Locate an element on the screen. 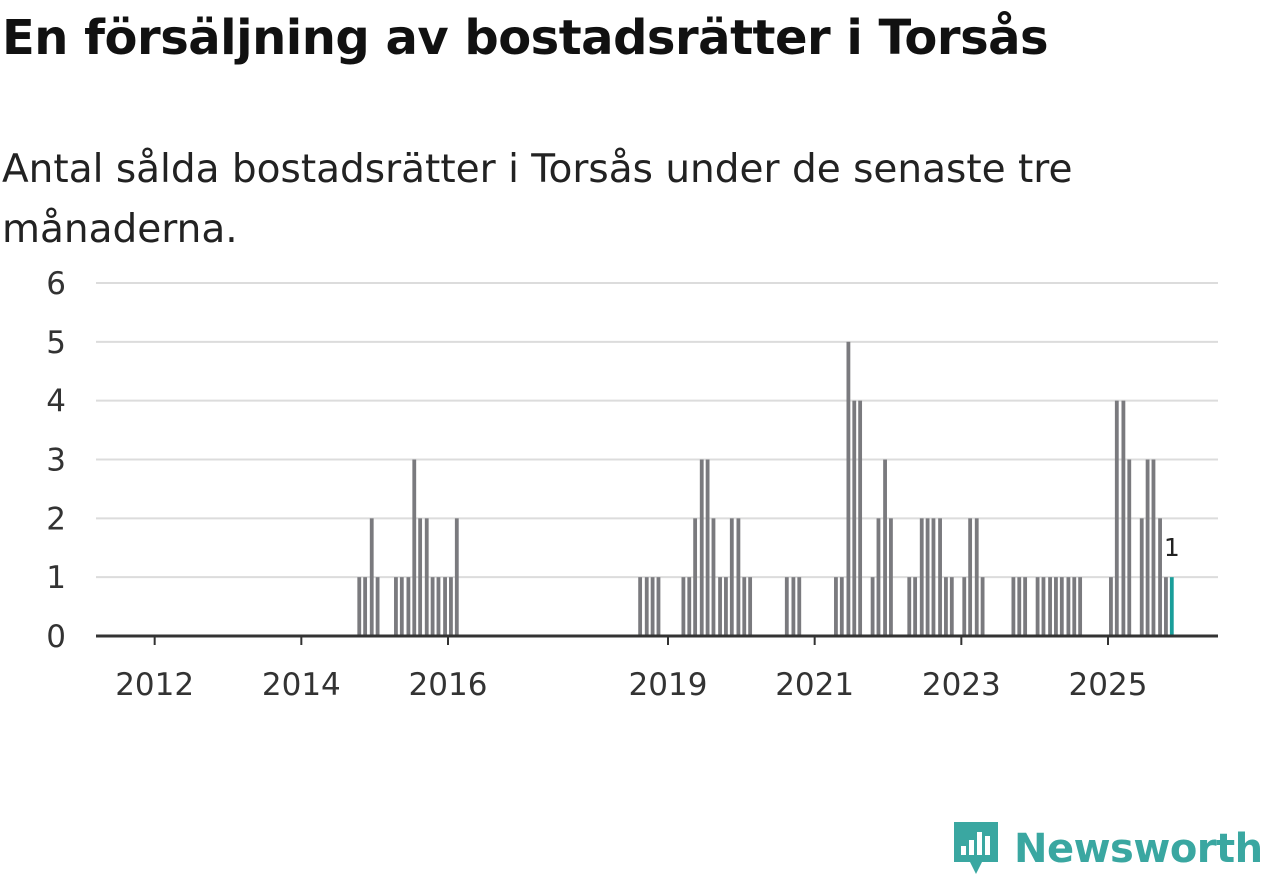  x-tick-label: 2021 is located at coordinates (814, 685).